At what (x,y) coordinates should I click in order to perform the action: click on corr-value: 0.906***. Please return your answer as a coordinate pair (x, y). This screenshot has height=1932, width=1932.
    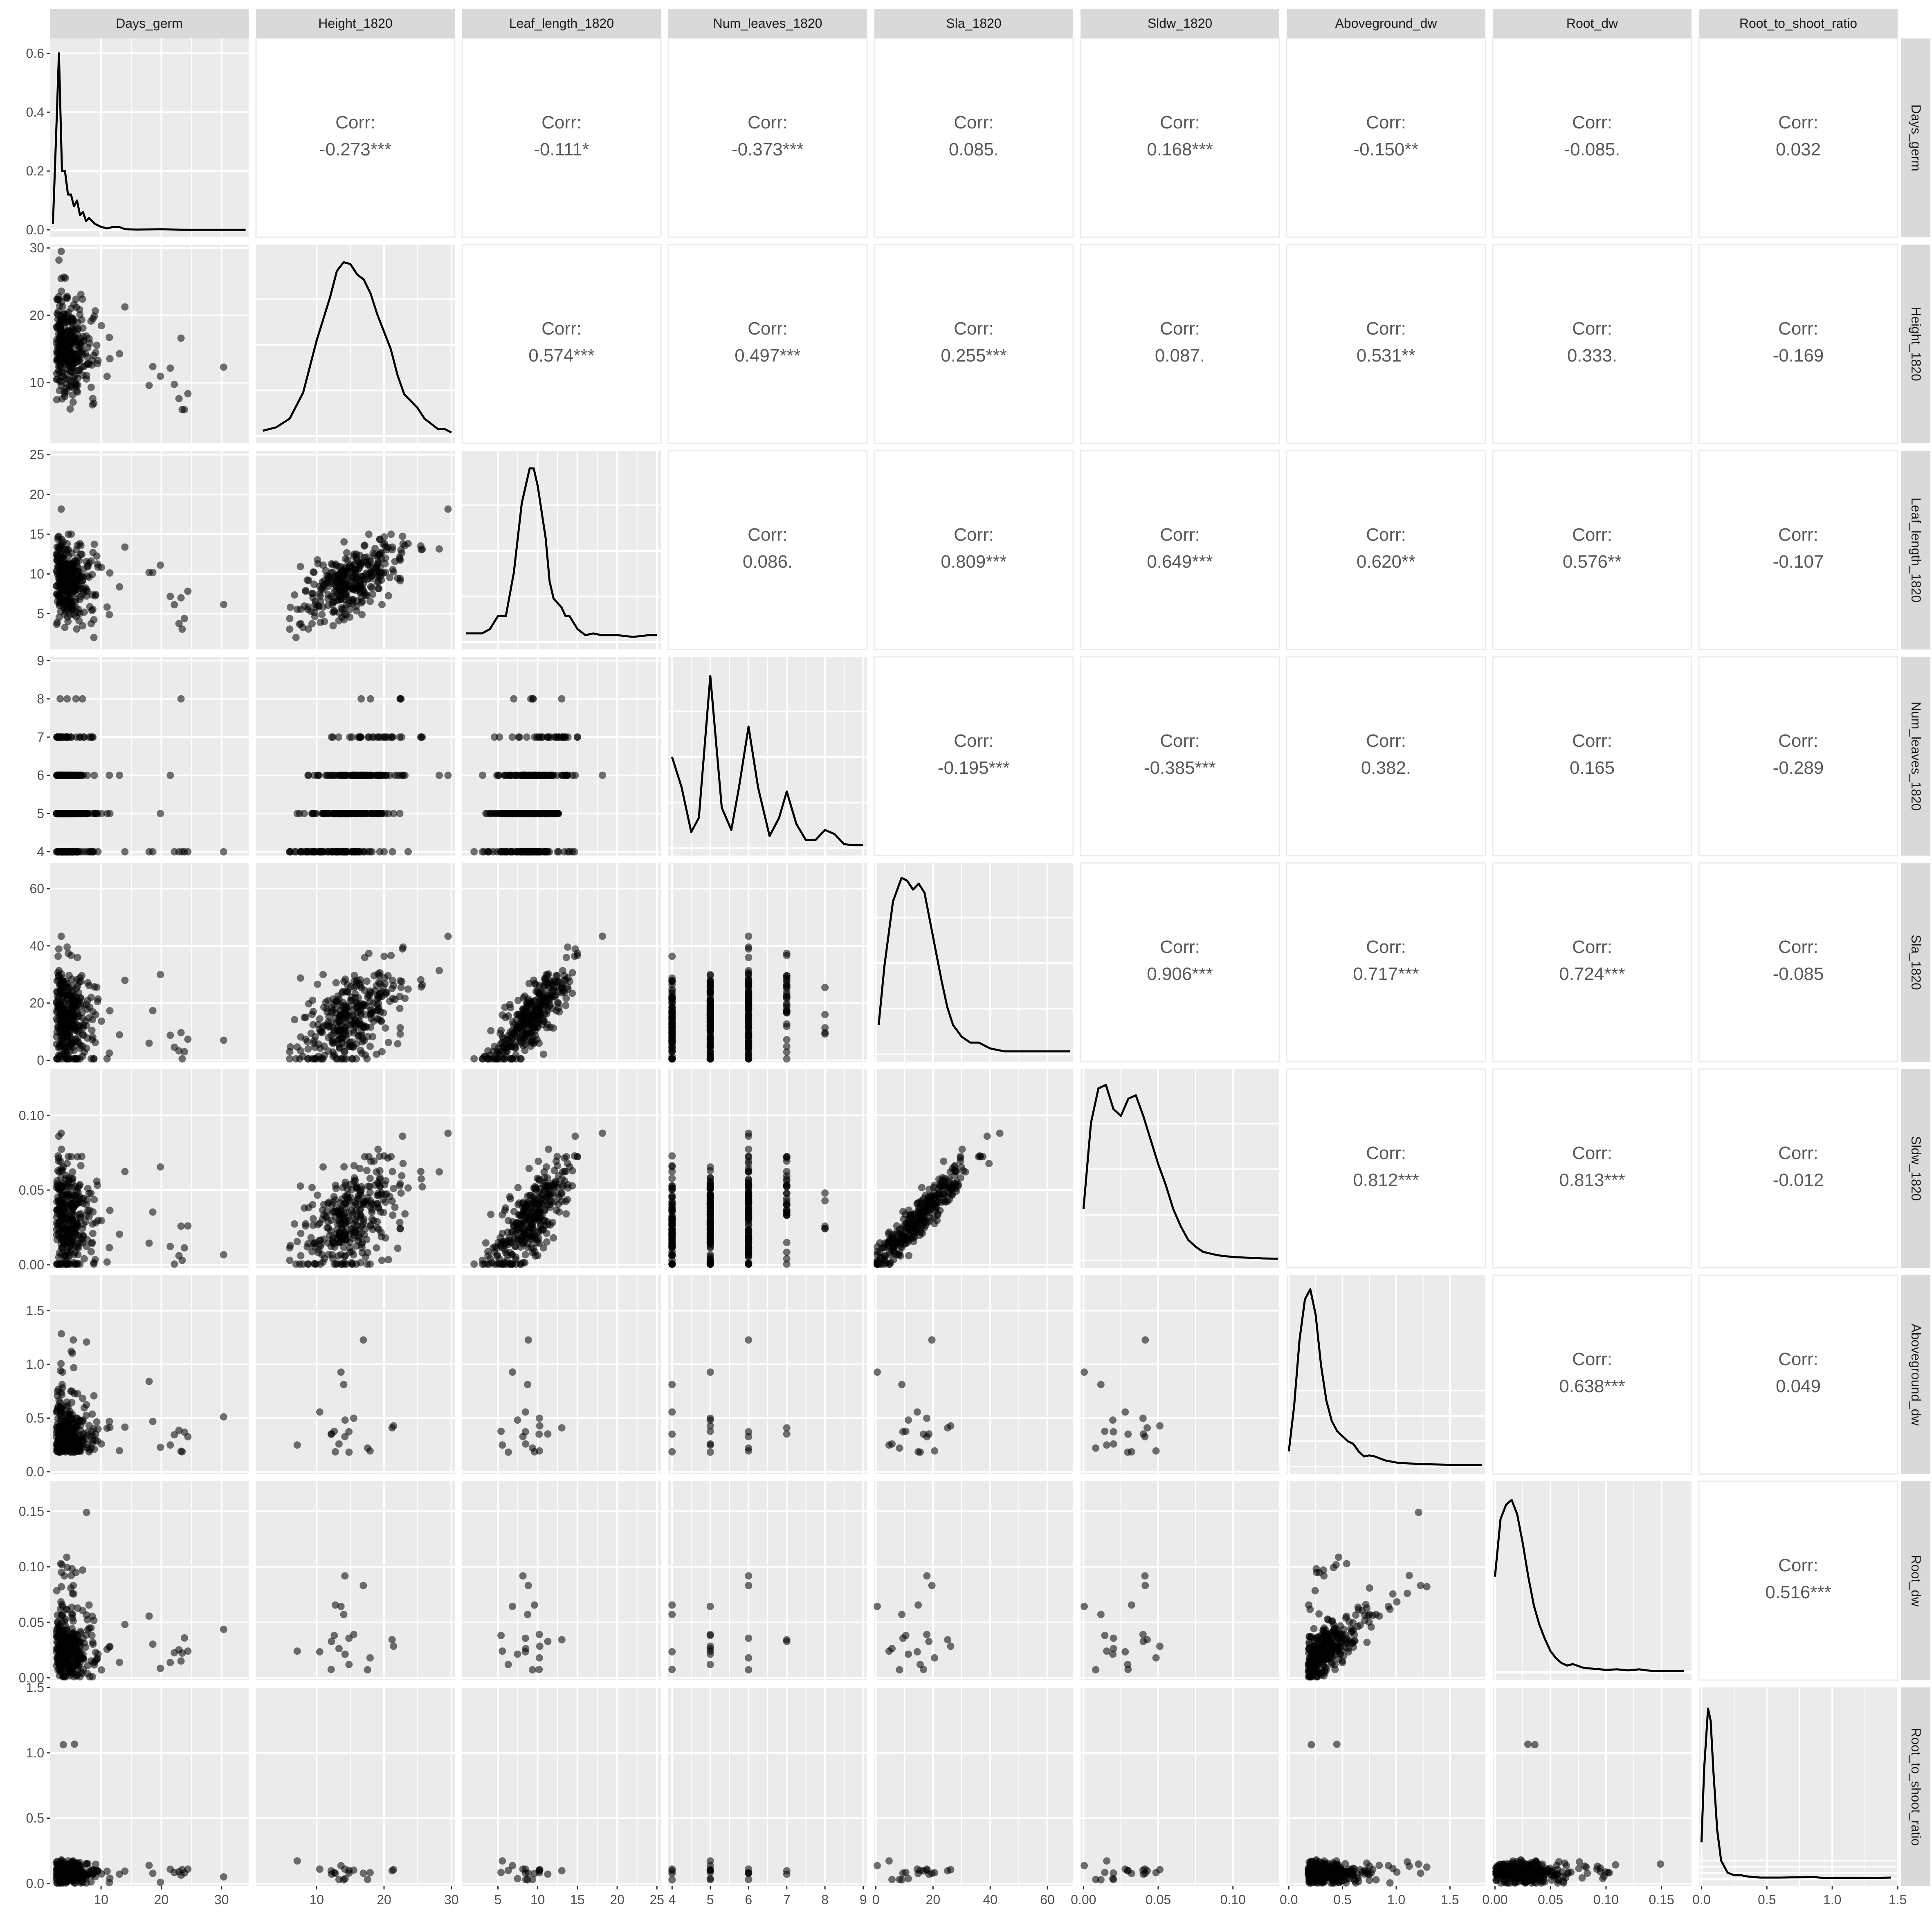
    Looking at the image, I should click on (1180, 974).